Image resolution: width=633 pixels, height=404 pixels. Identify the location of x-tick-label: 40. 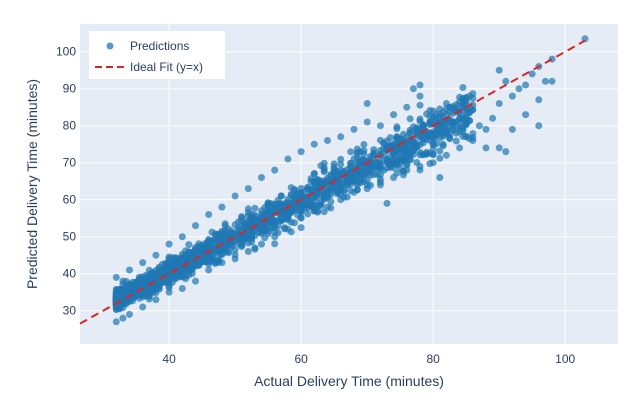
(169, 359).